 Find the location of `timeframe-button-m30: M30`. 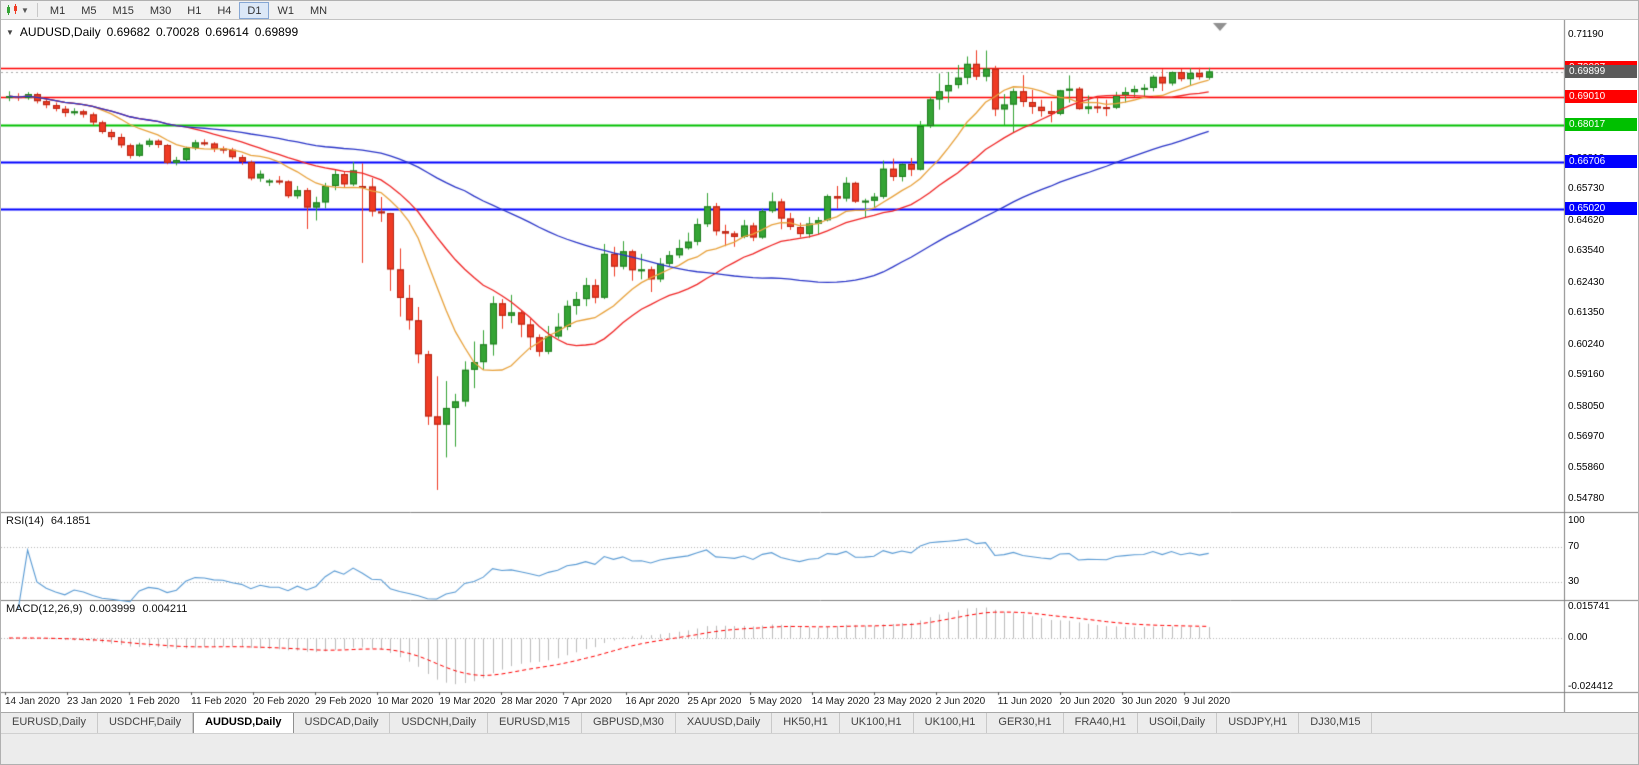

timeframe-button-m30: M30 is located at coordinates (160, 10).